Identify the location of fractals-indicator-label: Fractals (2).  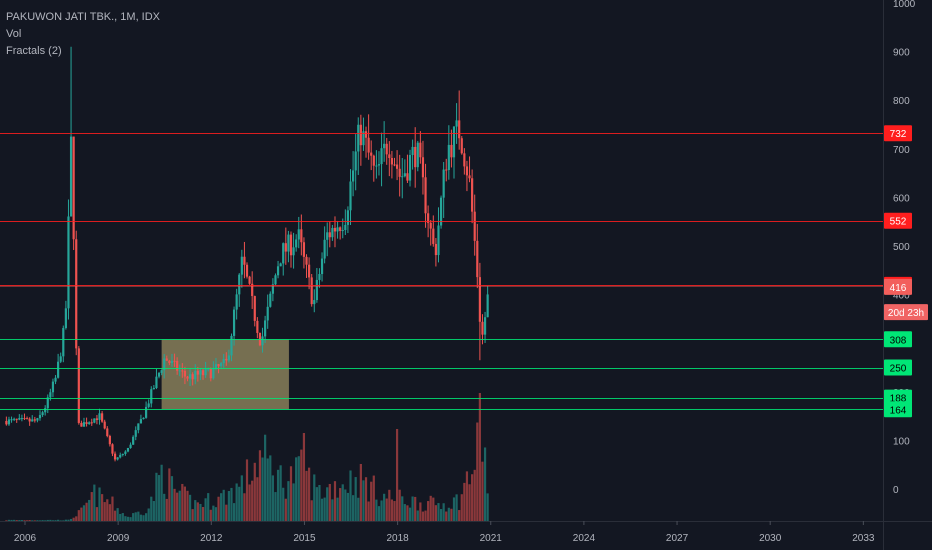
(34, 51).